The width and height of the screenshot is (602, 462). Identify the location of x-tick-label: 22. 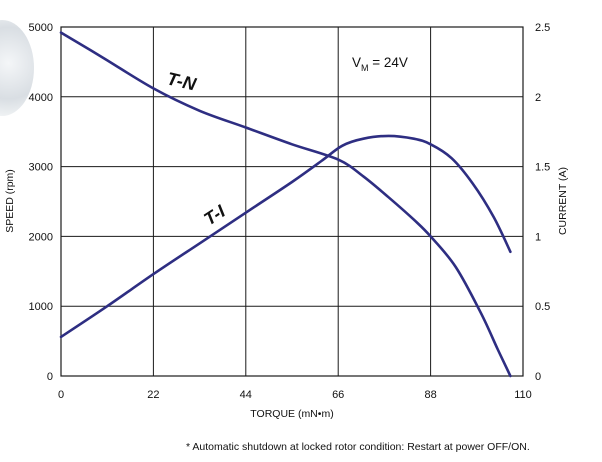
(153, 395).